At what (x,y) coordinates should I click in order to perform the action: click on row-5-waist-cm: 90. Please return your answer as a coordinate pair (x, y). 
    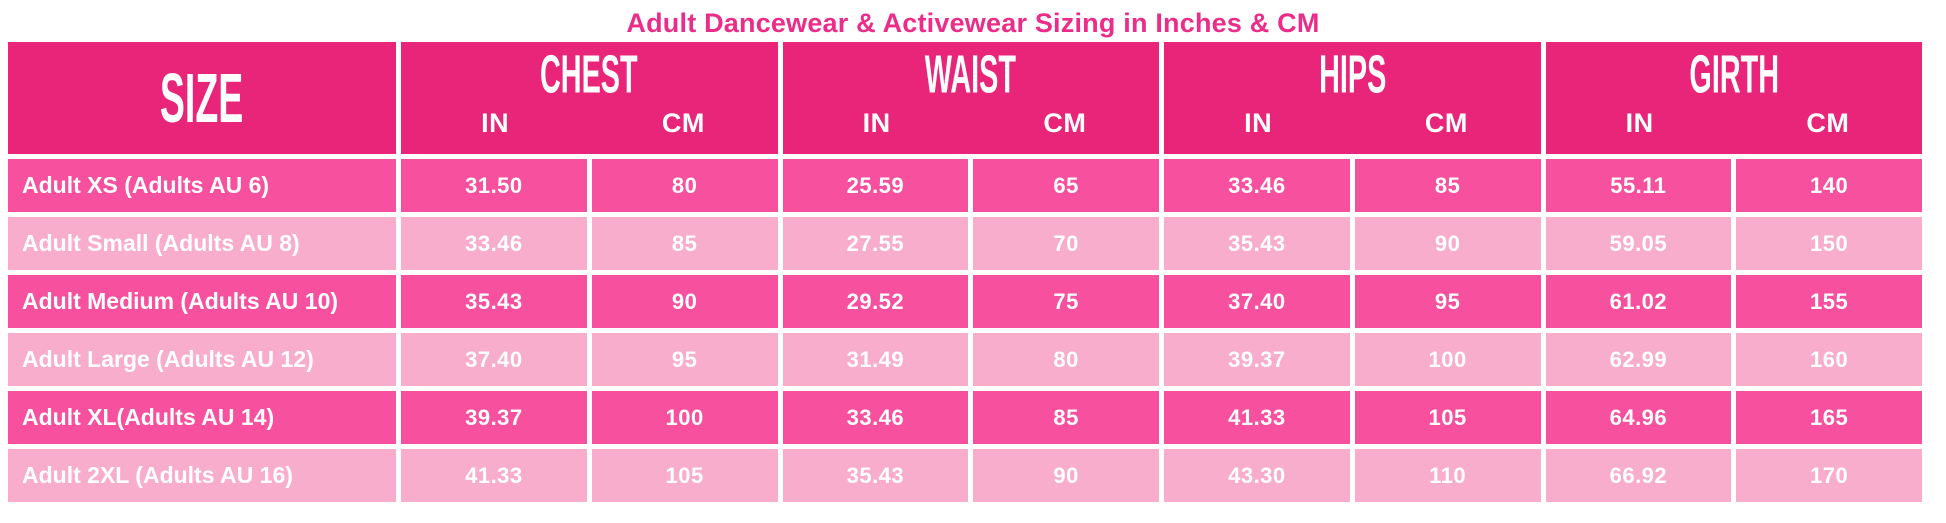
    Looking at the image, I should click on (1066, 475).